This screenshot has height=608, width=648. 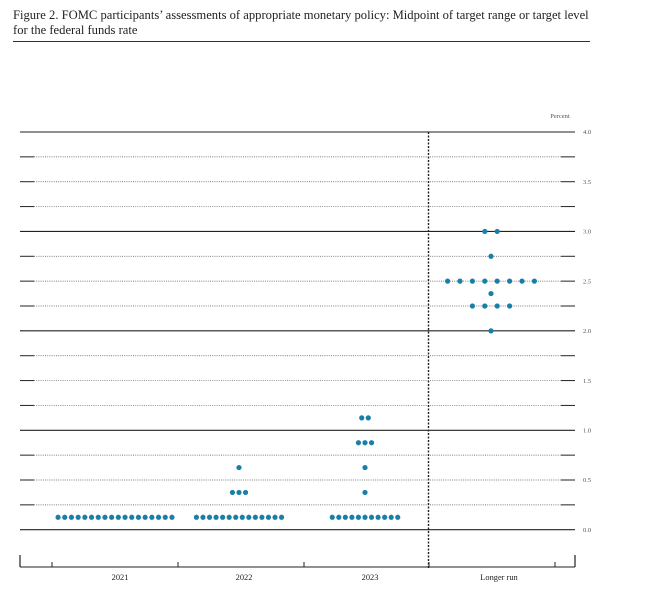 I want to click on y-tick-label: 1.0, so click(x=587, y=430).